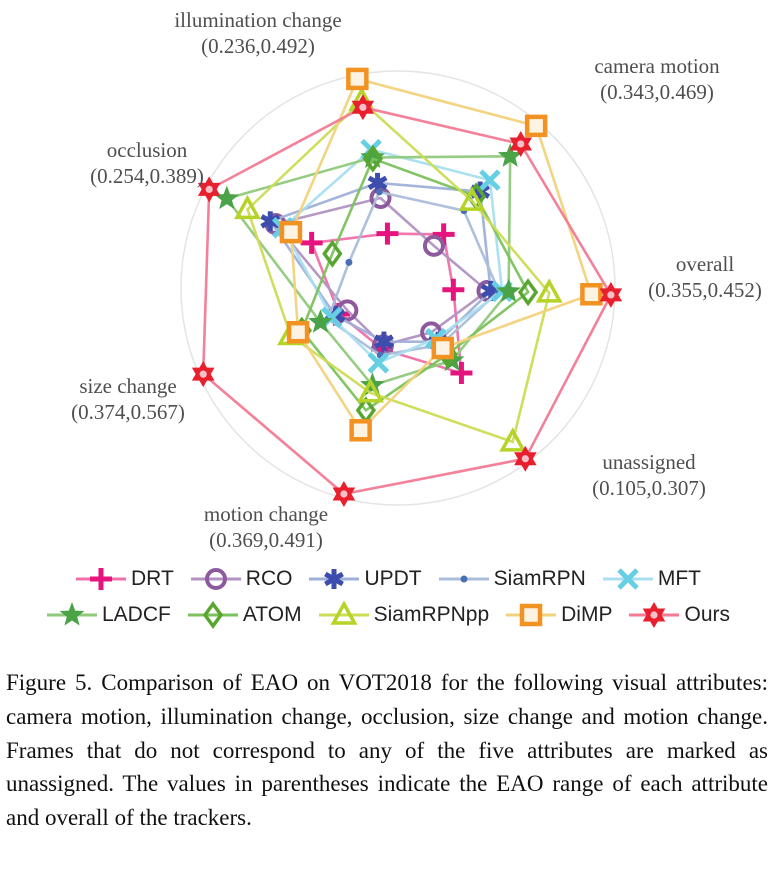 Image resolution: width=774 pixels, height=896 pixels. Describe the element at coordinates (243, 615) in the screenshot. I see `legend-item-ATOM: ATOM` at that location.